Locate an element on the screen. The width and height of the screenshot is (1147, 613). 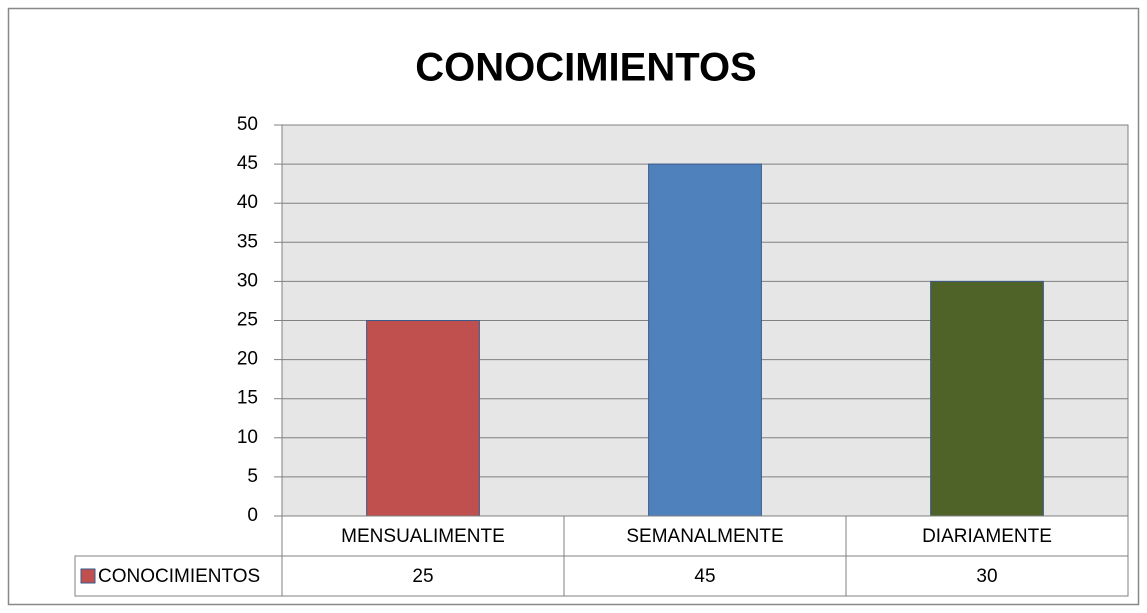
y-tick-label: 15 is located at coordinates (247, 398).